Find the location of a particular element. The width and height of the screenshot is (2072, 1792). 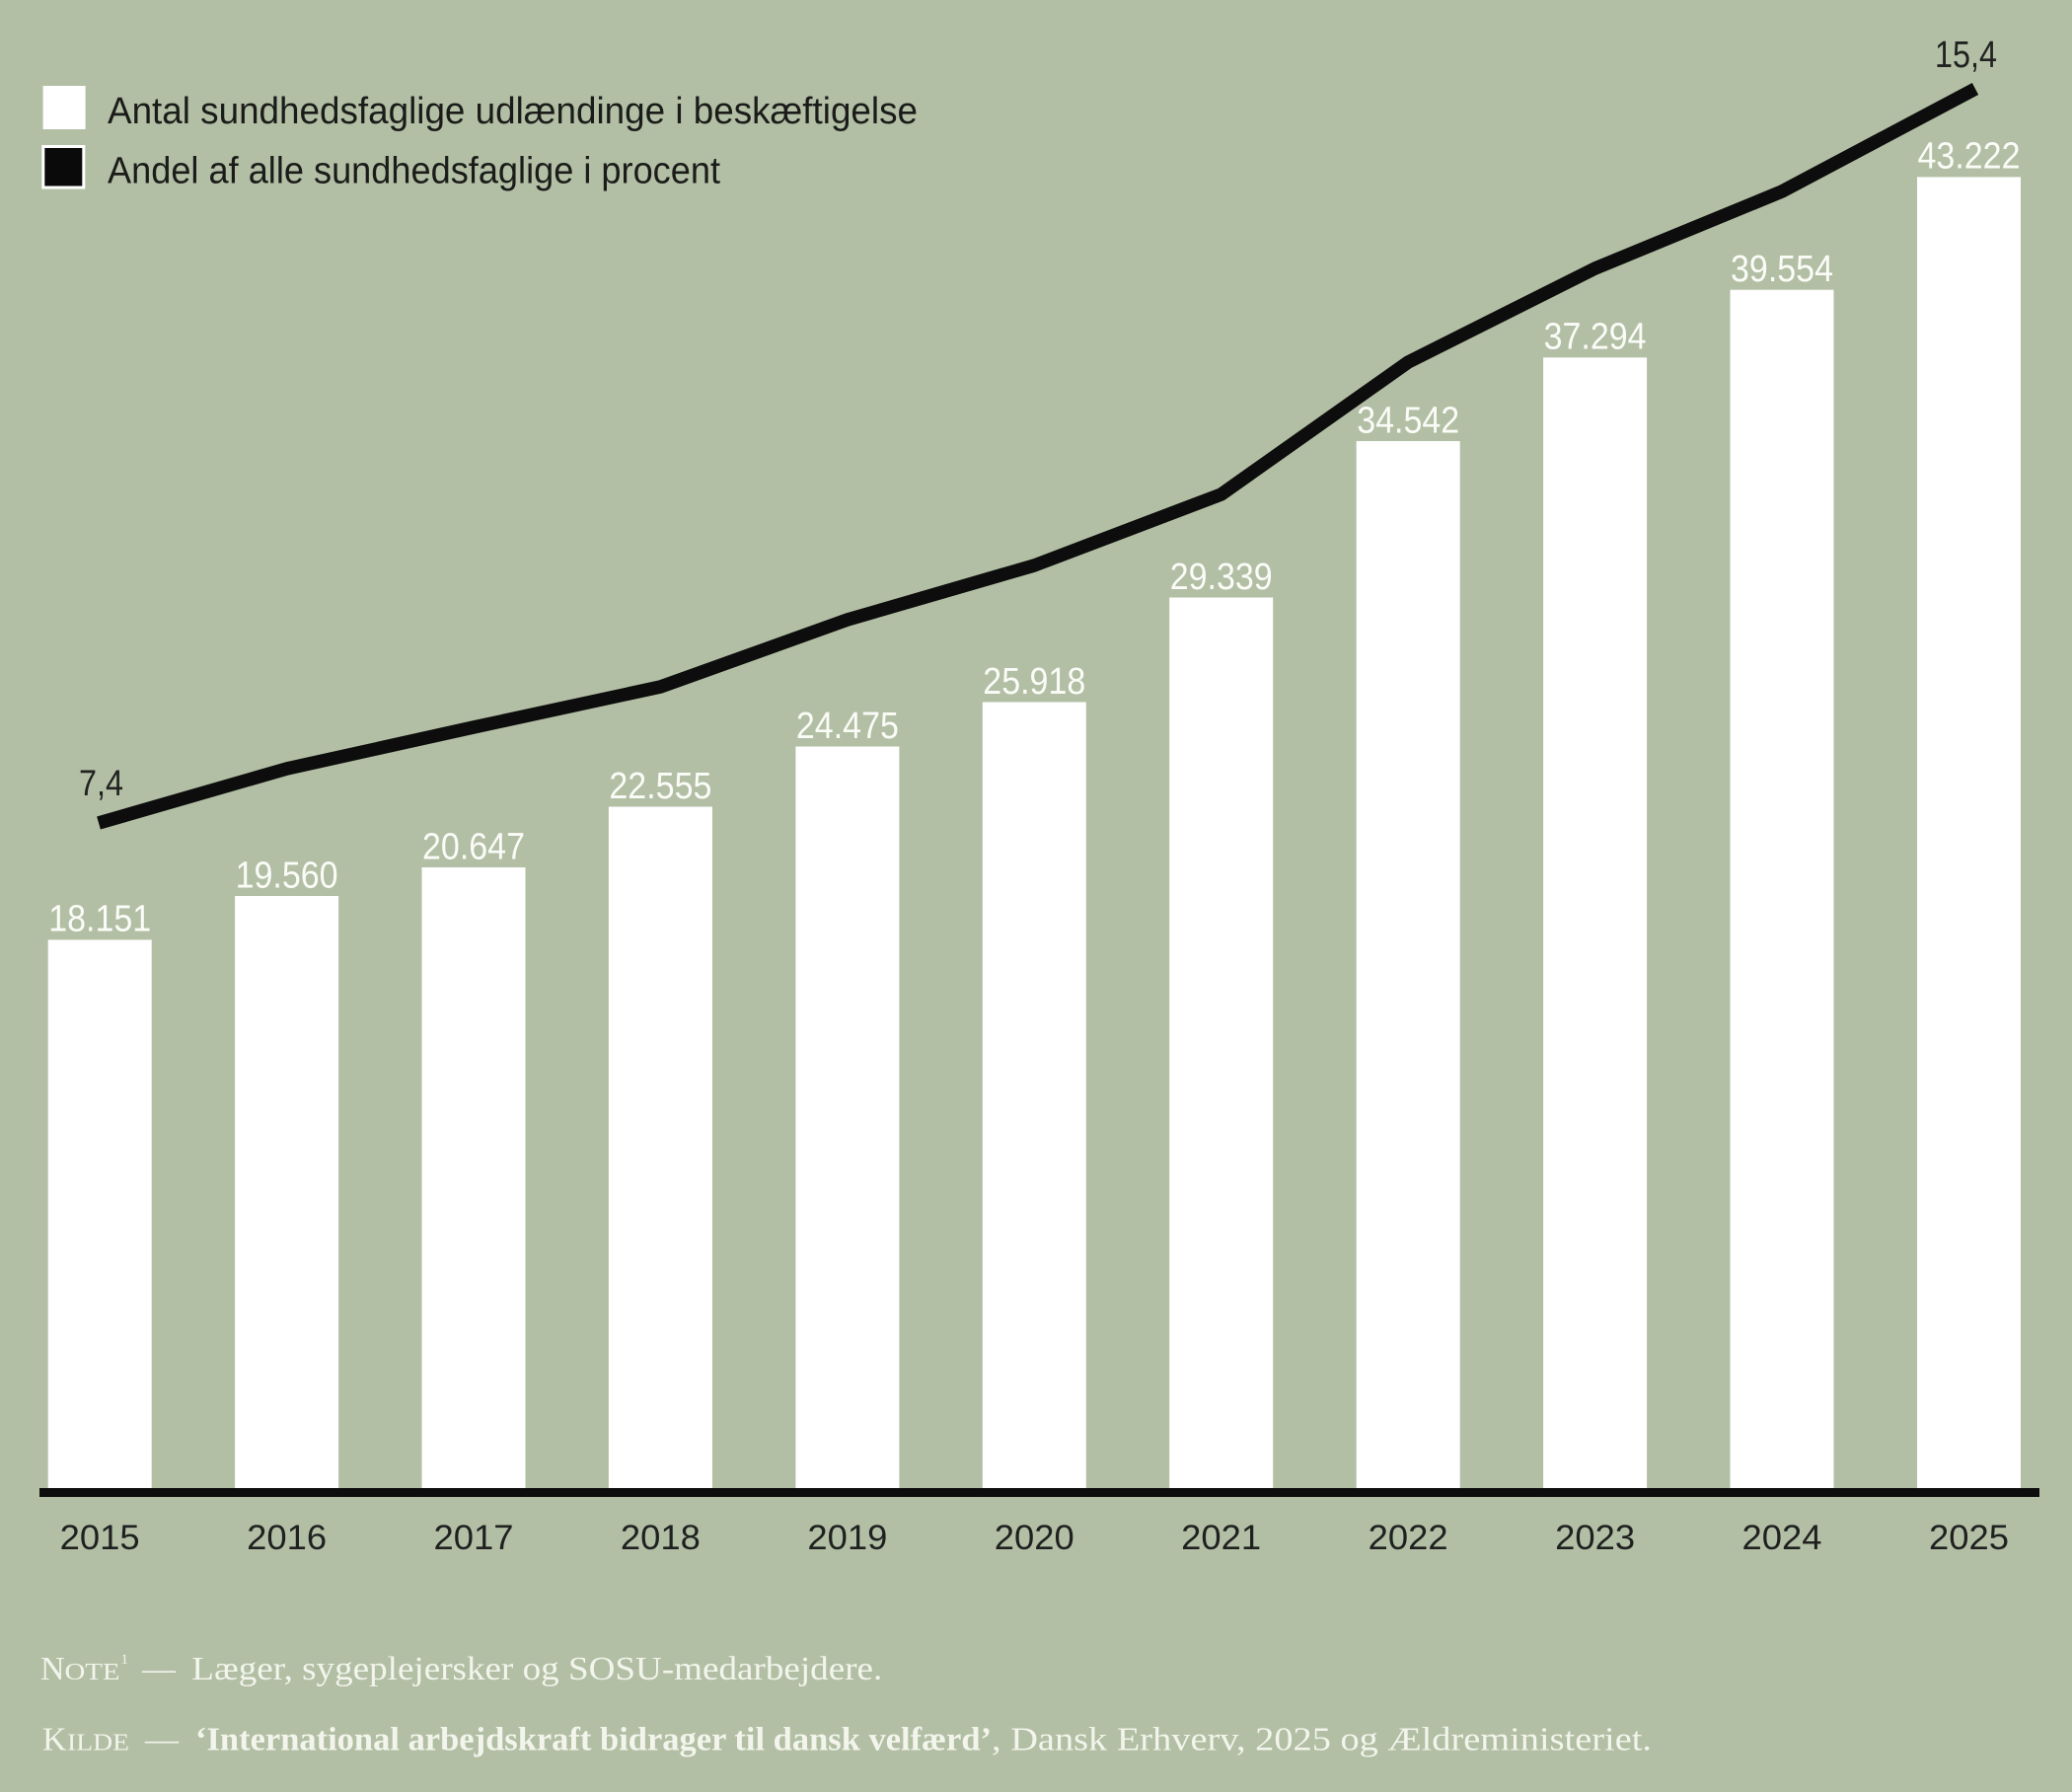

svg-text: N is located at coordinates (53, 1669).